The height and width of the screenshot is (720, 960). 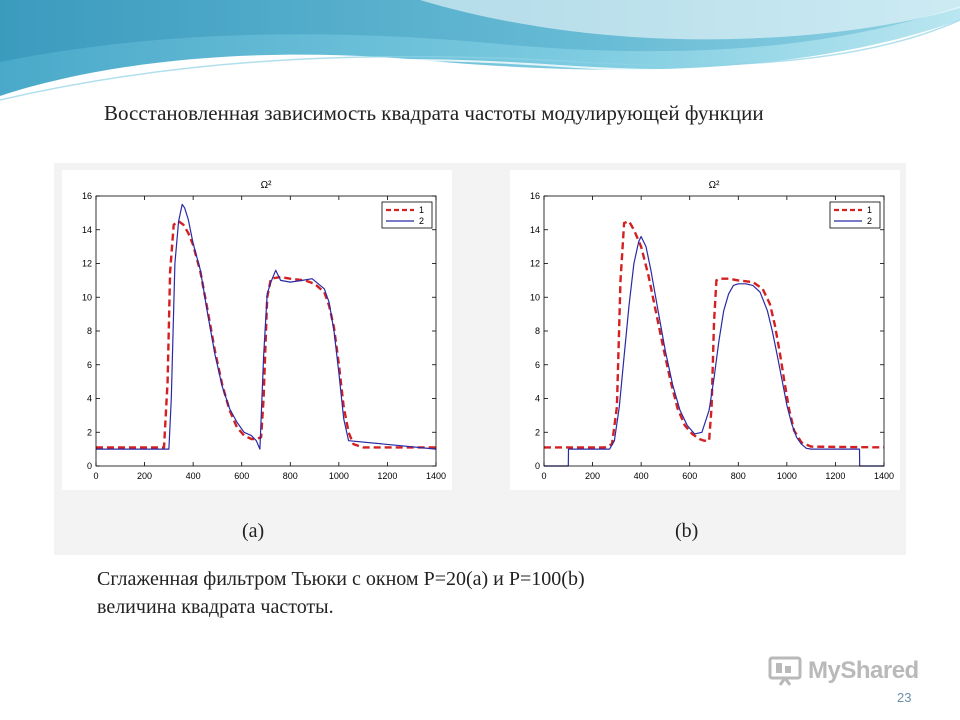 I want to click on chart-1-series-2-line, so click(x=714, y=351).